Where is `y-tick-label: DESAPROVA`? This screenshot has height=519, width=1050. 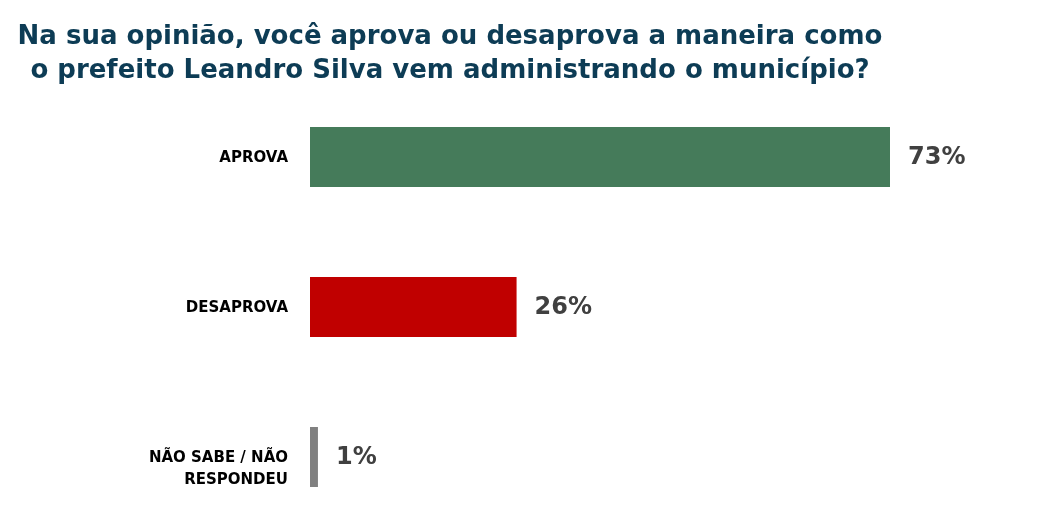
y-tick-label: DESAPROVA is located at coordinates (237, 307).